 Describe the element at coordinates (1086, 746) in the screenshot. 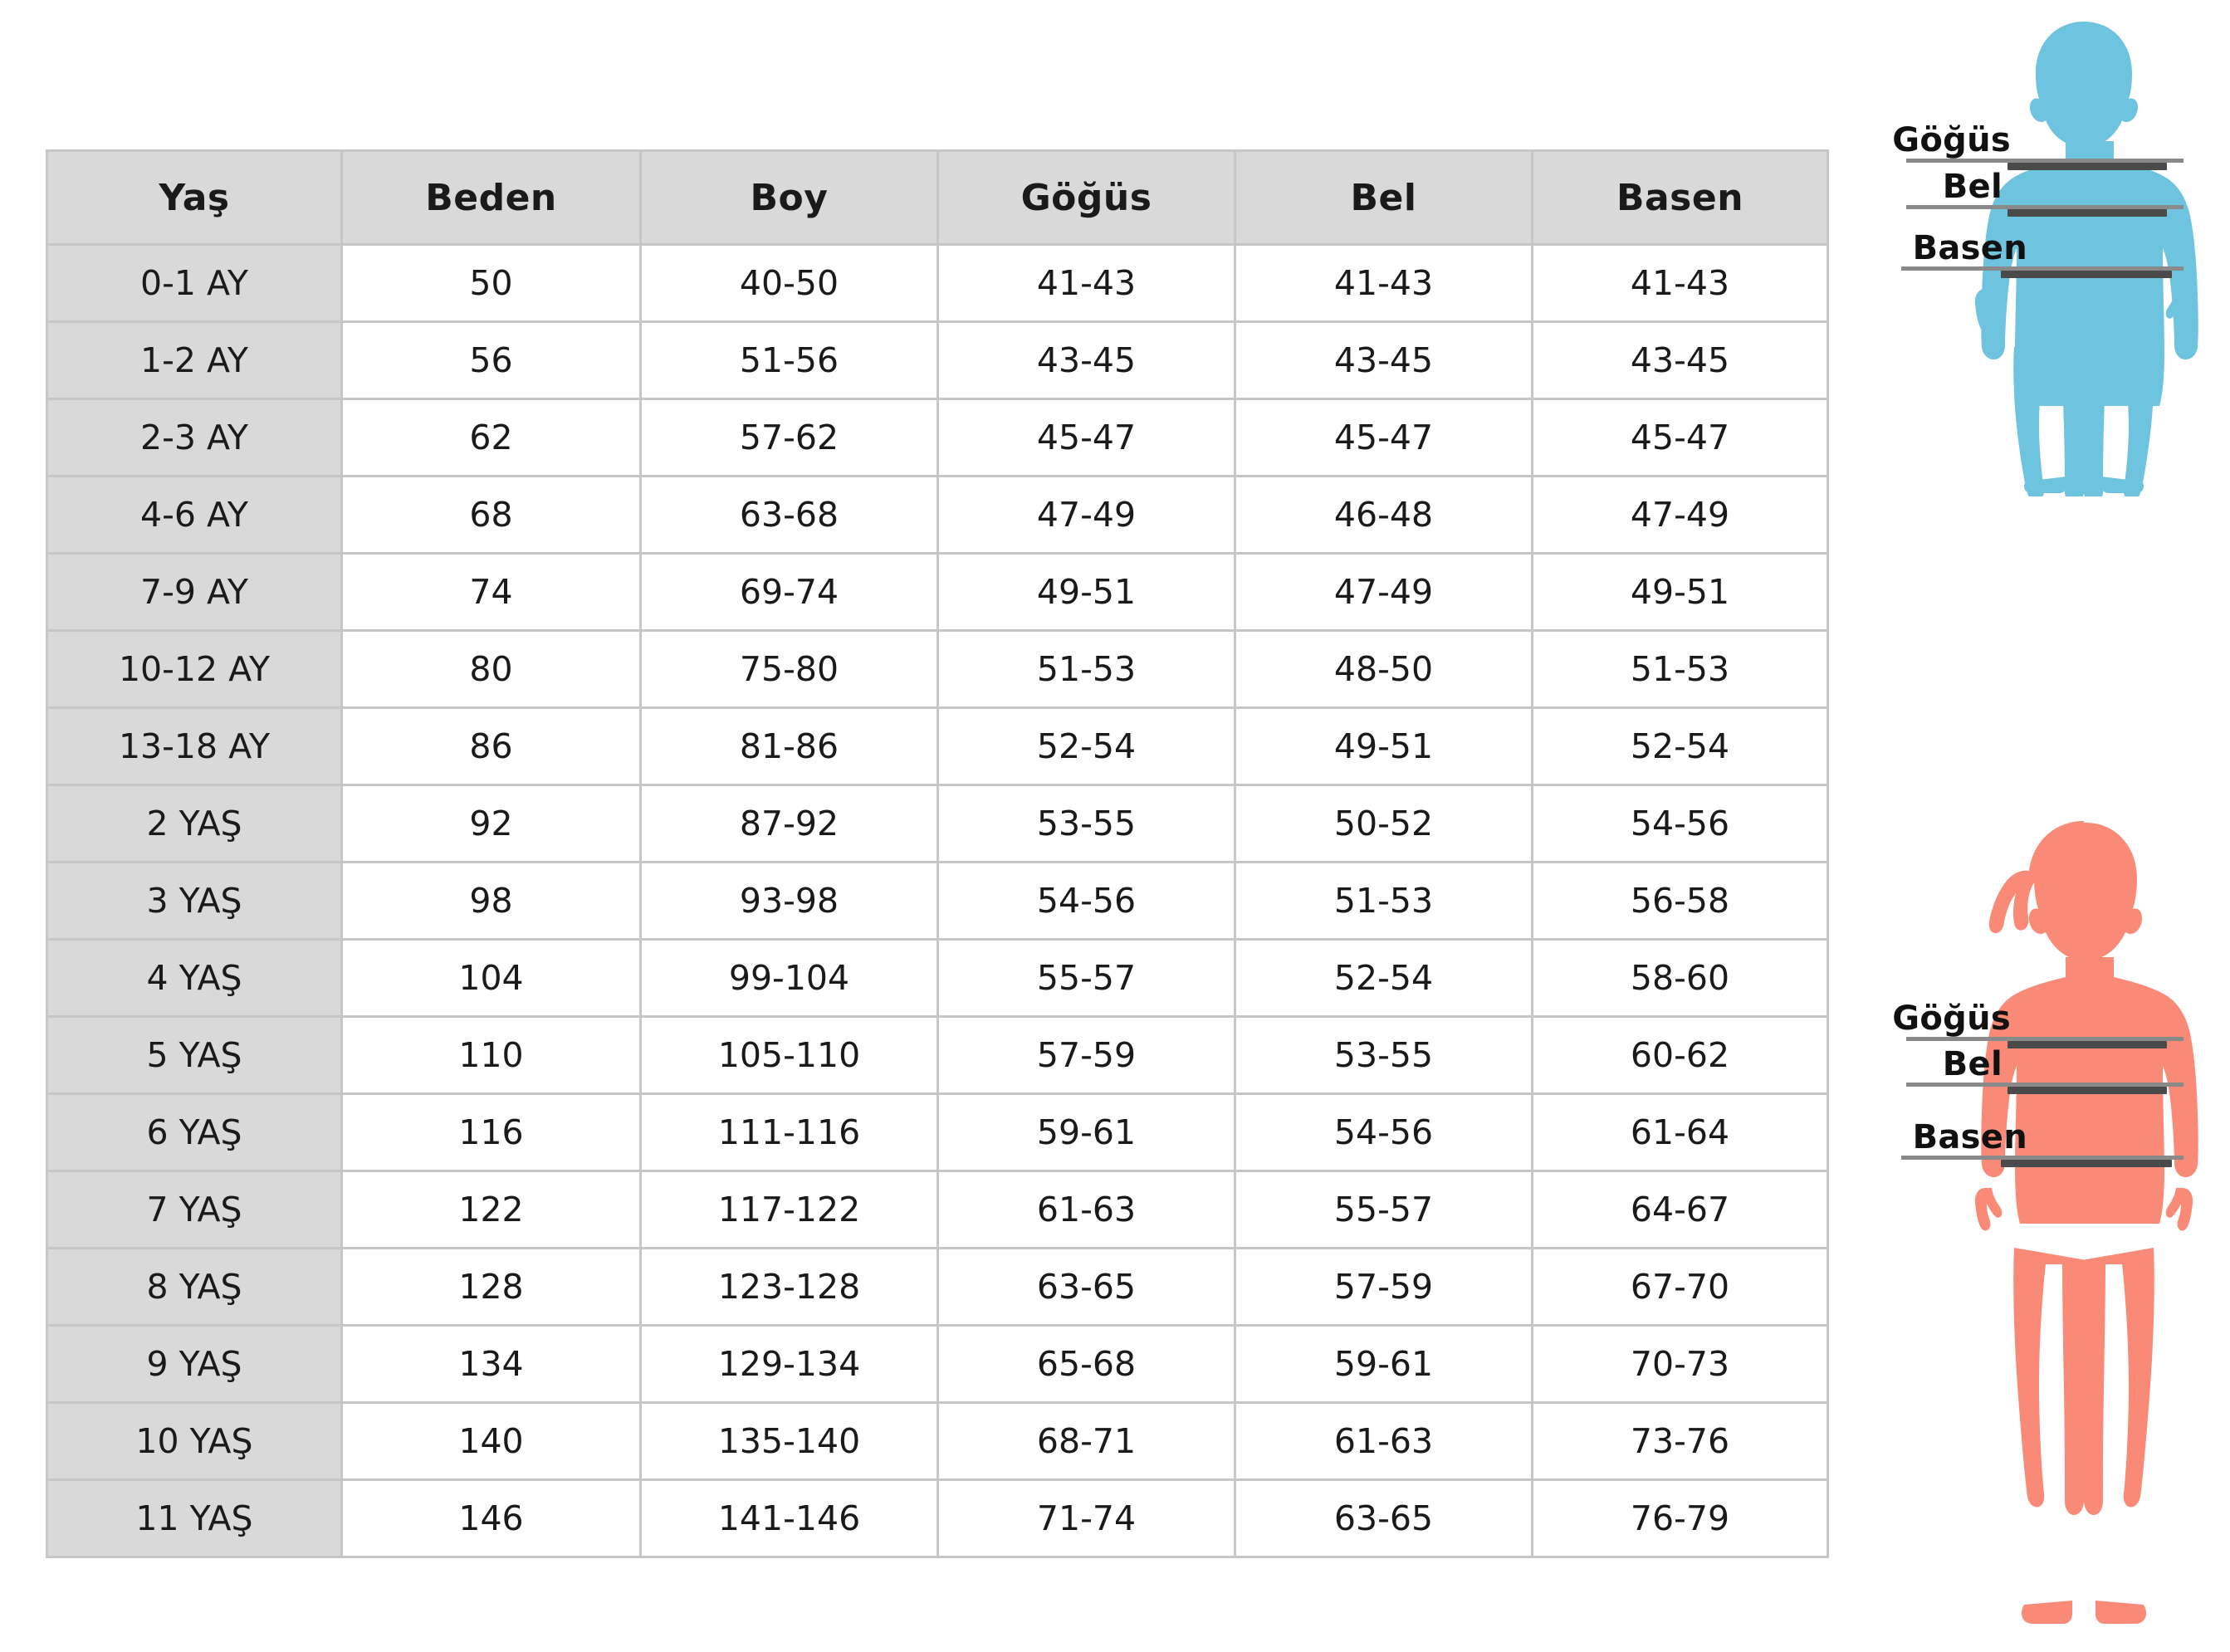

I see `table-cell-gogus: 52-54` at that location.